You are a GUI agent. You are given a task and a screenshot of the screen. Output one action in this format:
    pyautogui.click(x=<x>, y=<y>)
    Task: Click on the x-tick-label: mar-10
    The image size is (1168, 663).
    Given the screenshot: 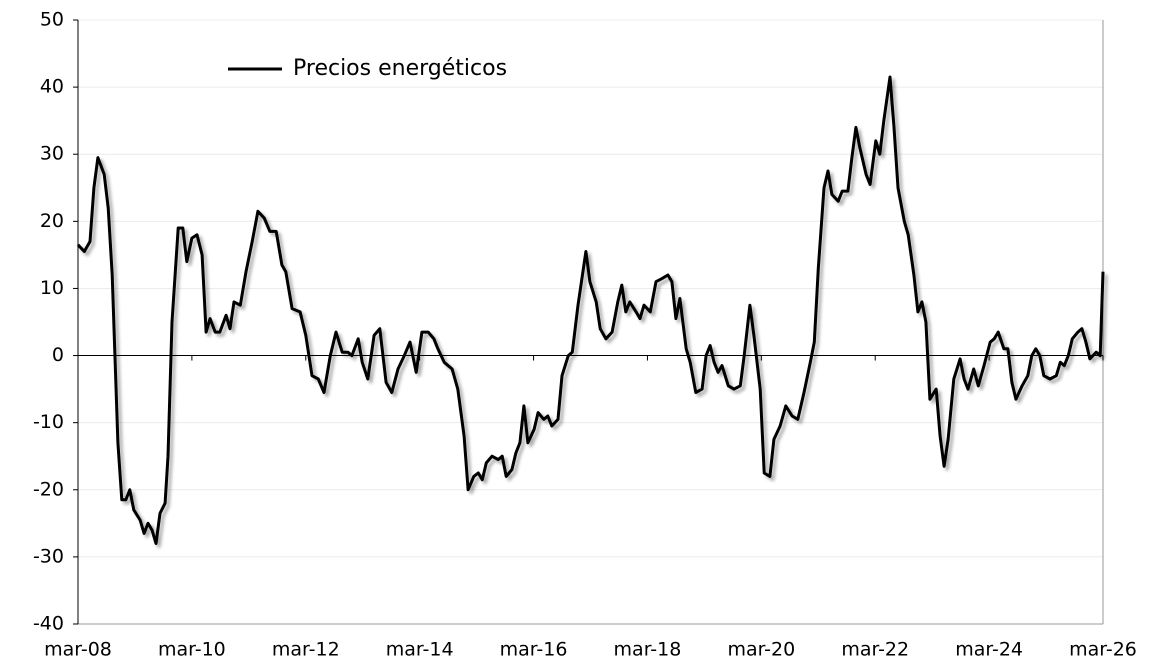 What is the action you would take?
    pyautogui.click(x=192, y=650)
    